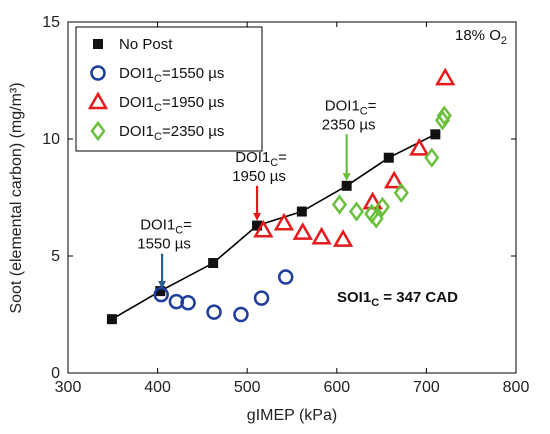 Image resolution: width=550 pixels, height=434 pixels. I want to click on x-axis-label: gIMEP (kPa), so click(292, 415).